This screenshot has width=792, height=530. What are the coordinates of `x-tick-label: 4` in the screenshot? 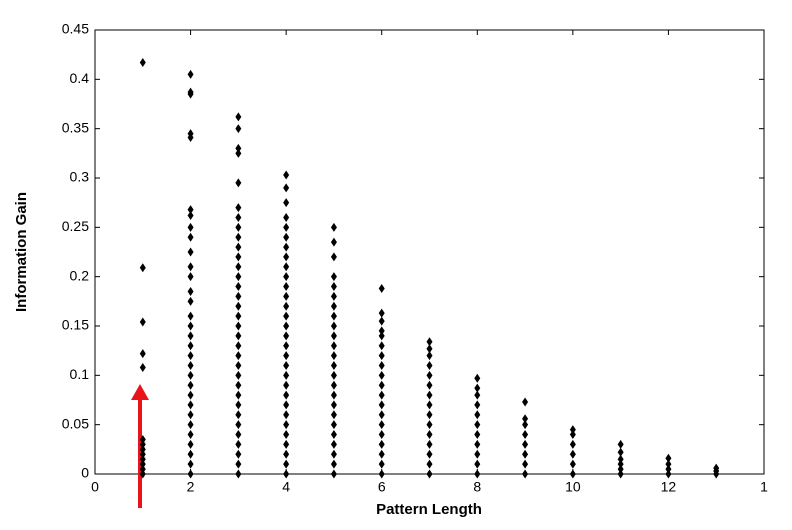 It's located at (286, 487).